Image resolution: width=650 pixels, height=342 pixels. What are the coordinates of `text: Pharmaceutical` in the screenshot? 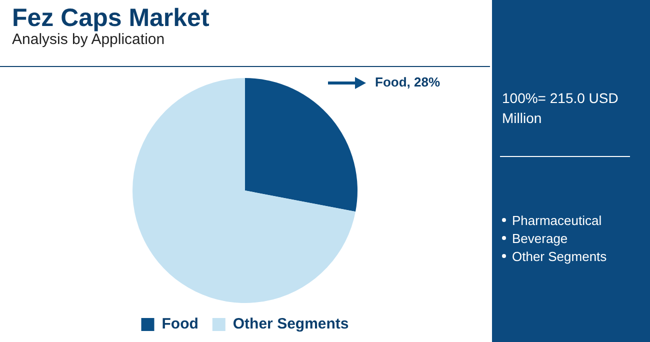 It's located at (557, 221).